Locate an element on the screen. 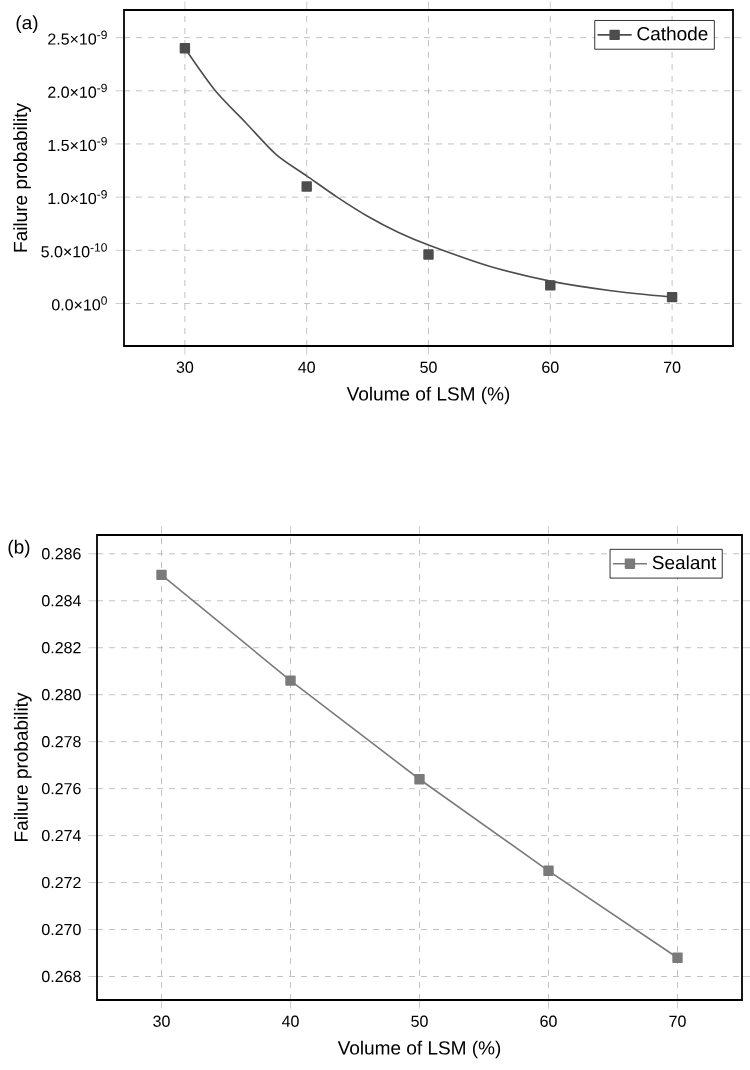 The image size is (750, 1070). y-tick-label: 1.5×10$^{-9}$ is located at coordinates (77, 144).